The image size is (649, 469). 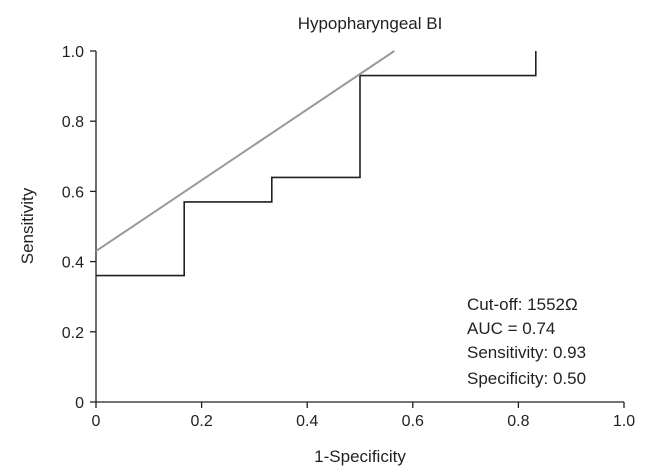 I want to click on x-tick-label: 1.0, so click(x=624, y=421).